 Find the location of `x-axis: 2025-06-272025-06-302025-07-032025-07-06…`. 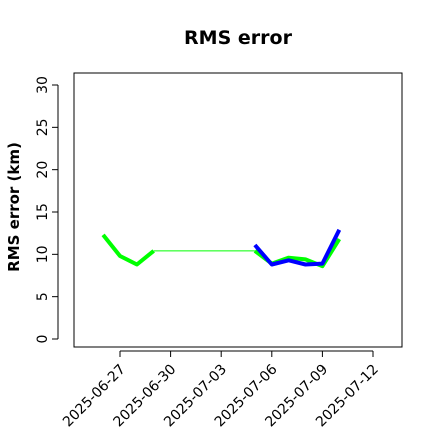

x-axis: 2025-06-272025-06-302025-07-032025-07-06… is located at coordinates (221, 390).